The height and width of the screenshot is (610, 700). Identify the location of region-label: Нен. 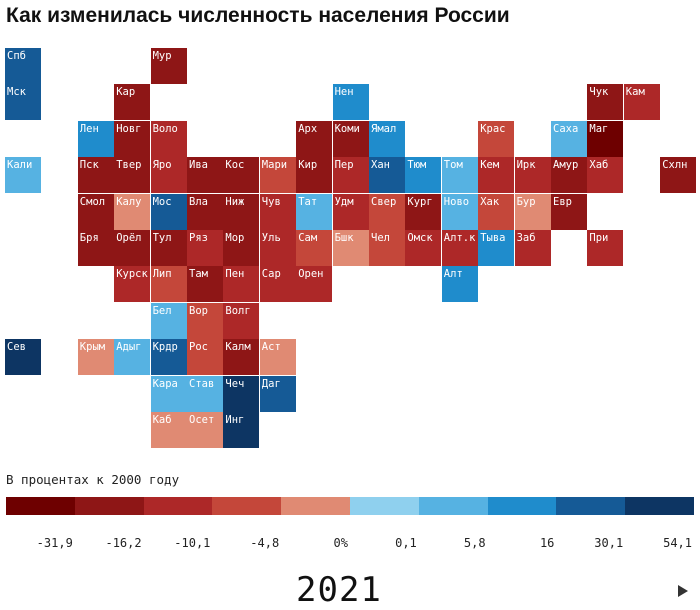
(344, 92).